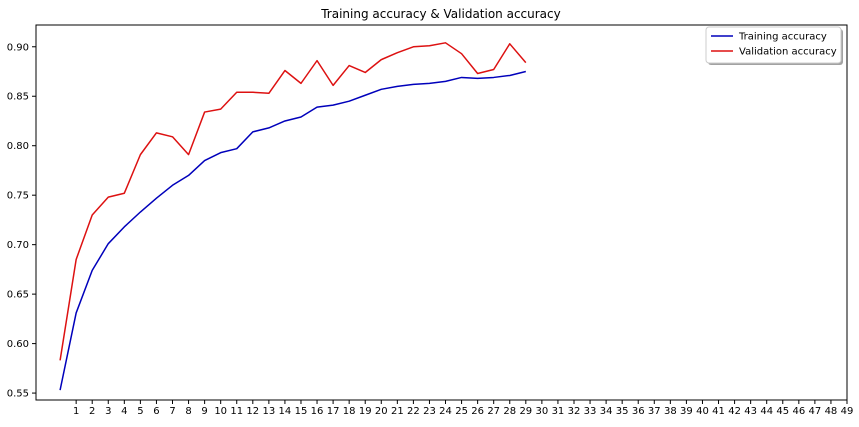  Describe the element at coordinates (493, 411) in the screenshot. I see `x-tick-label: 27` at that location.